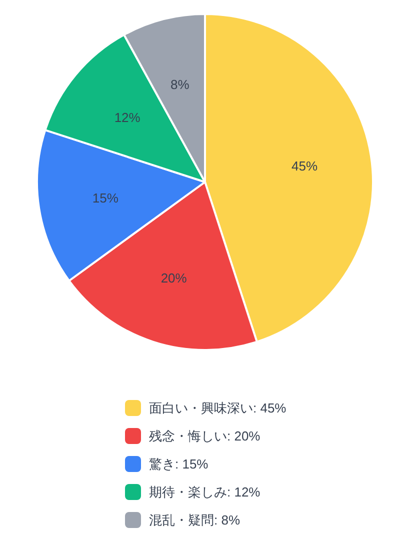  I want to click on data-label: 20%, so click(174, 278).